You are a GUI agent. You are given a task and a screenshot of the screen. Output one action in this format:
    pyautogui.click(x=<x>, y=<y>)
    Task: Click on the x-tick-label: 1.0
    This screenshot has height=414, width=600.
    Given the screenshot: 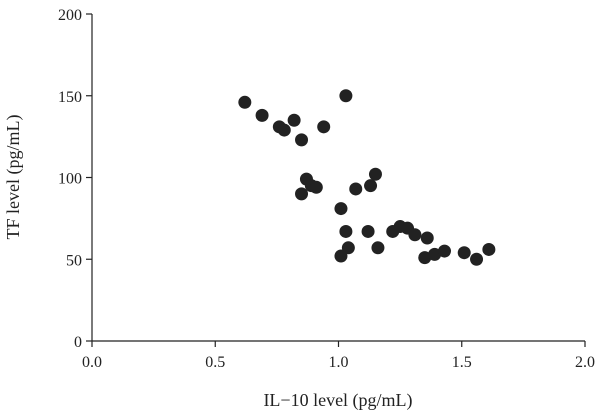 What is the action you would take?
    pyautogui.click(x=339, y=362)
    